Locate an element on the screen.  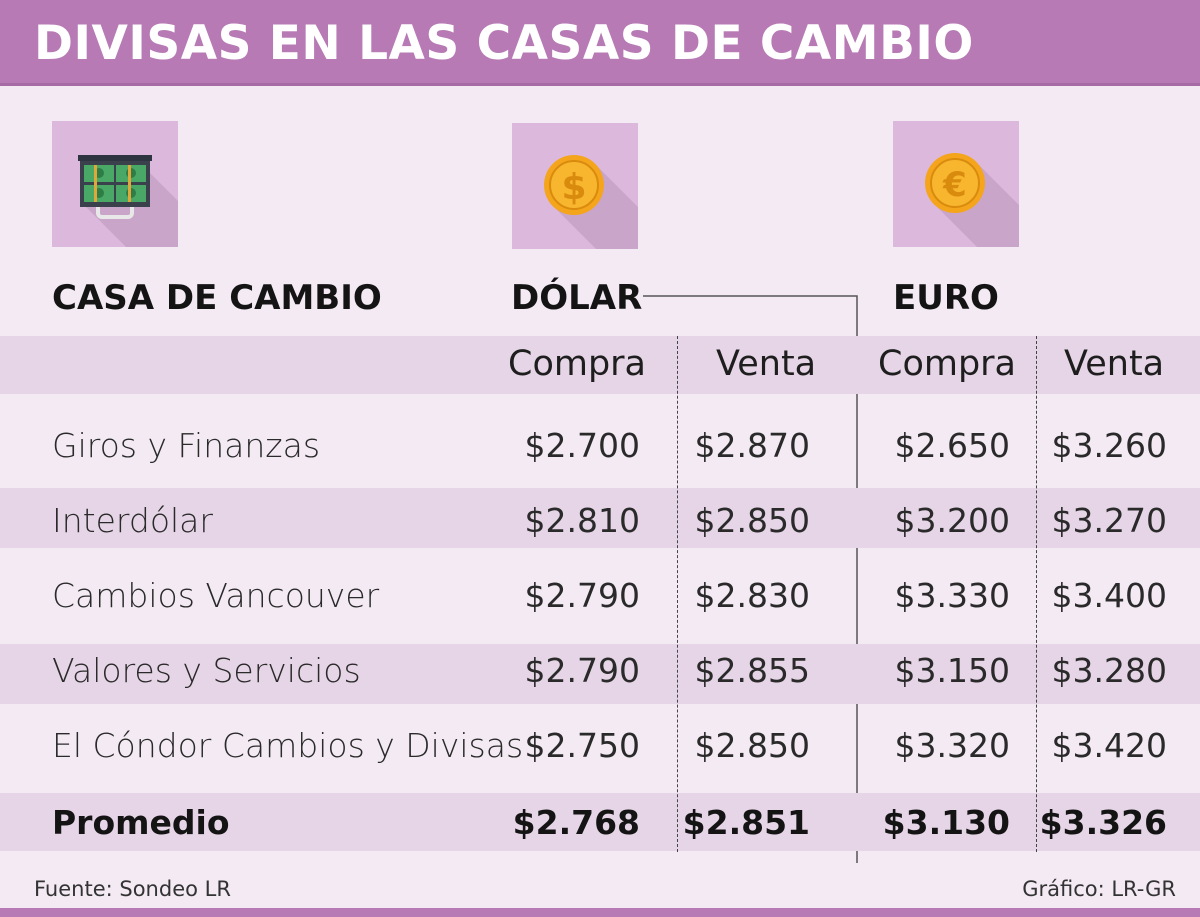
dollar-sell-cell: $2.830 is located at coordinates (752, 595).